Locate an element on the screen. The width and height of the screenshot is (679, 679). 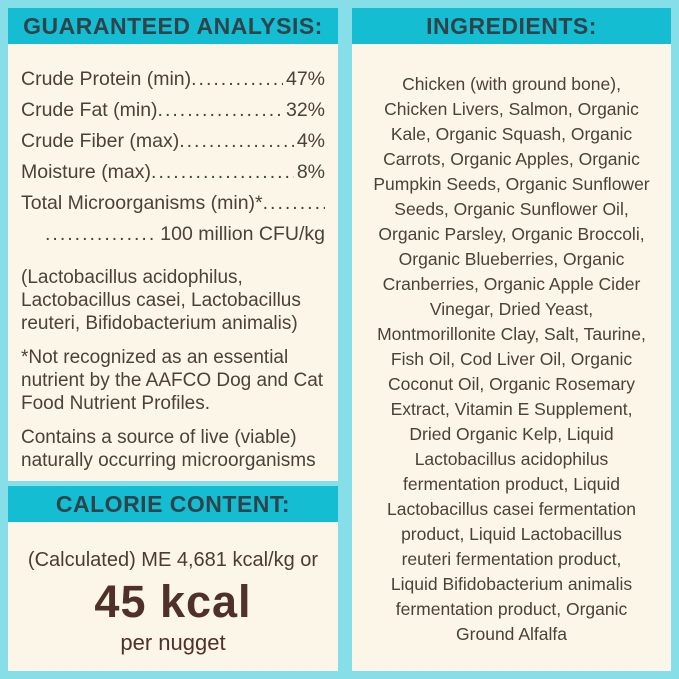
analysis-label: Crude Fiber (max) is located at coordinates (100, 141).